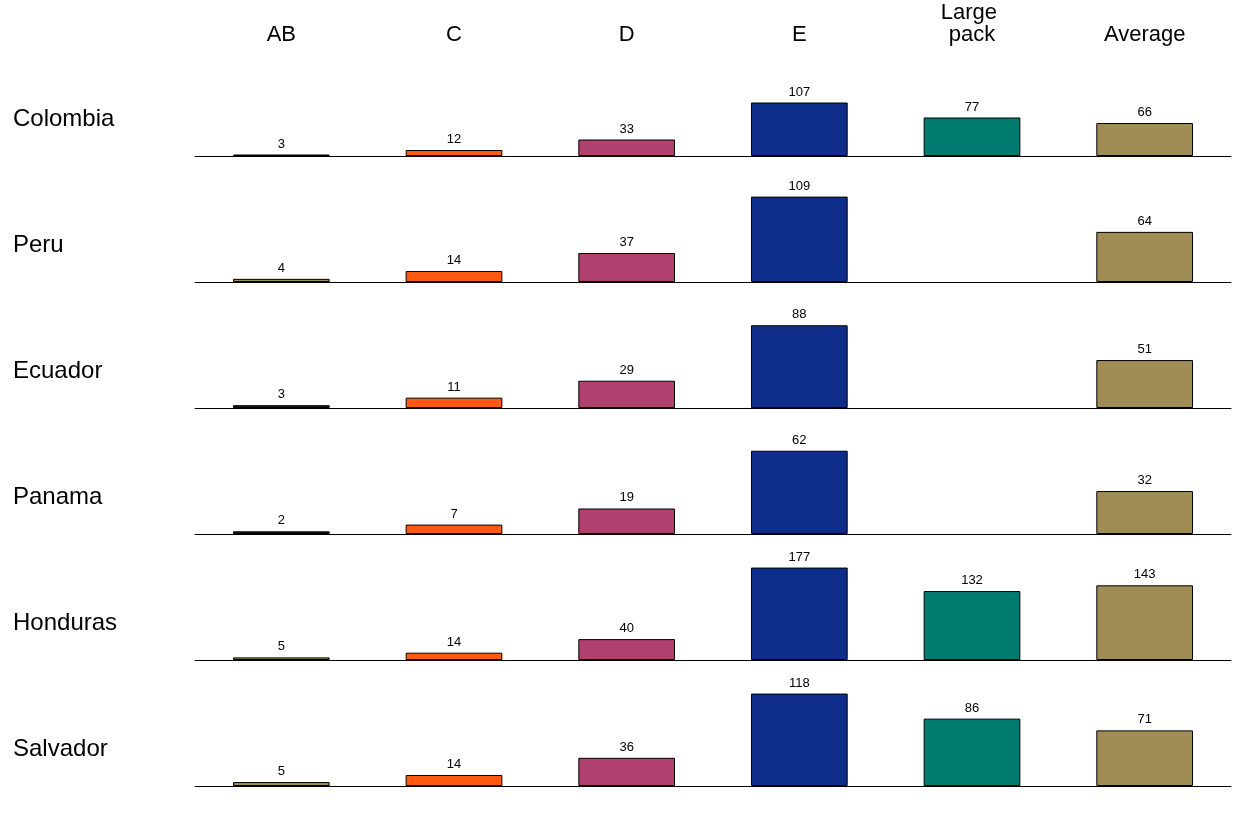 The width and height of the screenshot is (1249, 817). I want to click on data-label: 36, so click(626, 746).